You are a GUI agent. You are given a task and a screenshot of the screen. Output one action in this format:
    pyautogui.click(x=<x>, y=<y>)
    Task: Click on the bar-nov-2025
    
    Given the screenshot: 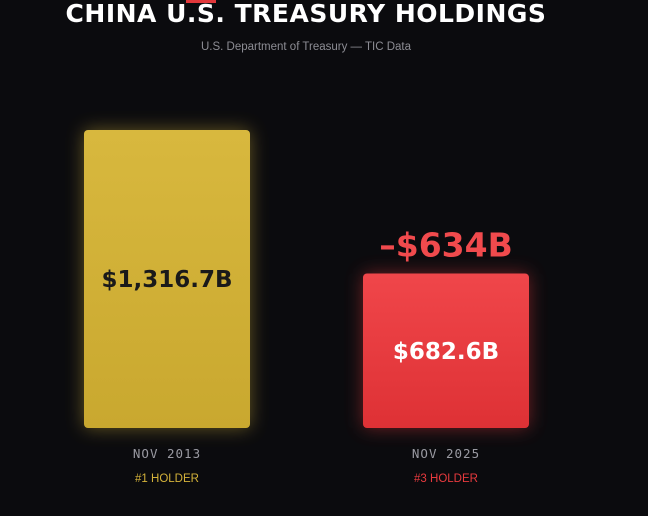 What is the action you would take?
    pyautogui.click(x=446, y=350)
    